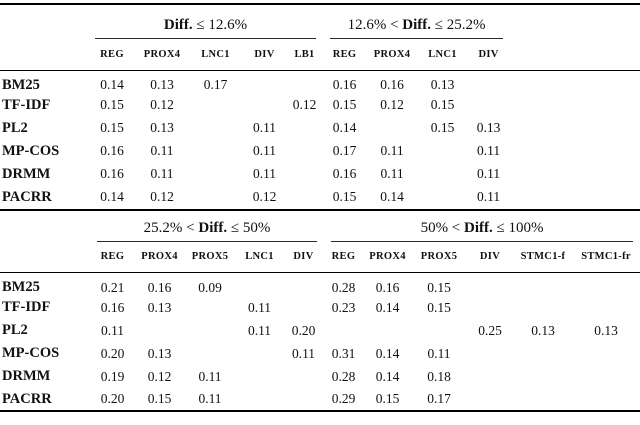 This screenshot has height=425, width=640. Describe the element at coordinates (343, 353) in the screenshot. I see `value-cell: 0.31` at that location.